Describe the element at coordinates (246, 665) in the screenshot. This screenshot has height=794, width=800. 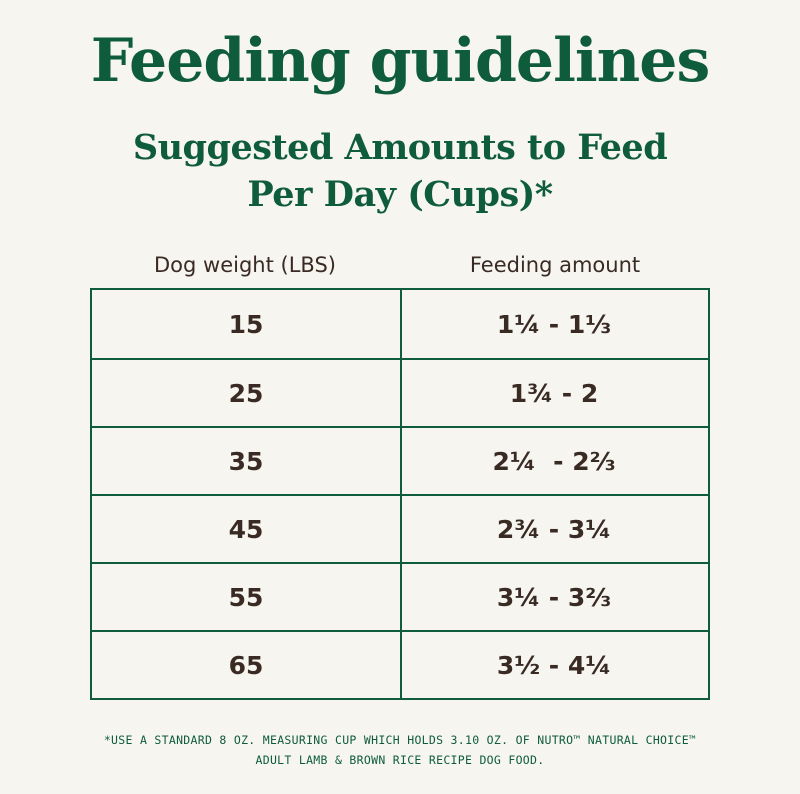
I see `weight-cell: 65` at that location.